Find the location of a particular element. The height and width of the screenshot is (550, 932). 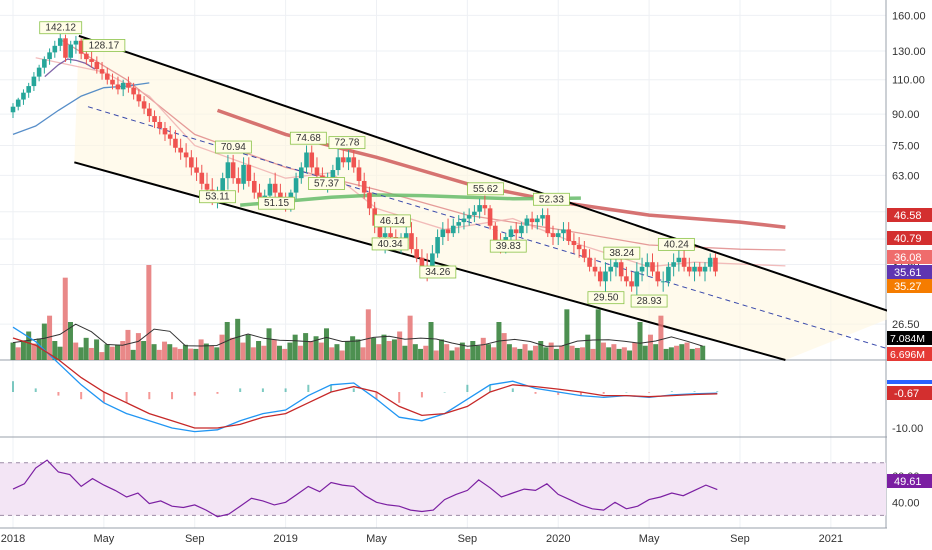

price-badge-label: 36.08 is located at coordinates (908, 258).